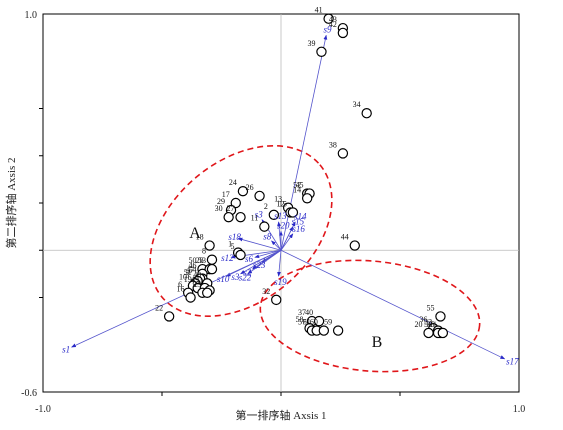 This screenshot has width=563, height=430. I want to click on sample-label: 24, so click(233, 182).